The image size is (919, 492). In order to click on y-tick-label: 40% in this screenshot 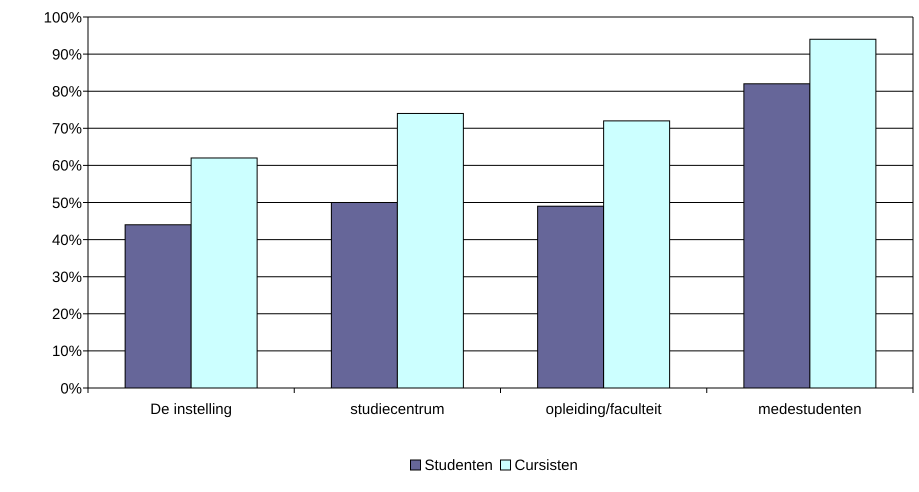, I will do `click(67, 240)`.